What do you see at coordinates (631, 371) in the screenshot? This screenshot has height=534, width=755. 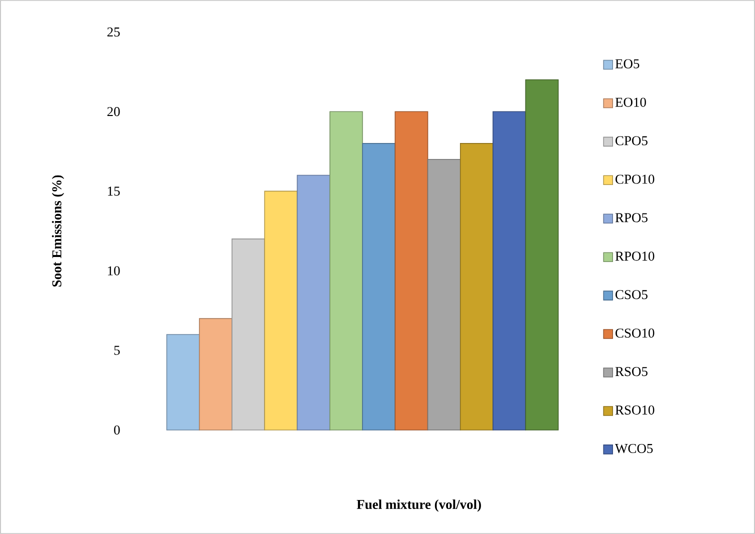 I see `legend-label: RSO5` at bounding box center [631, 371].